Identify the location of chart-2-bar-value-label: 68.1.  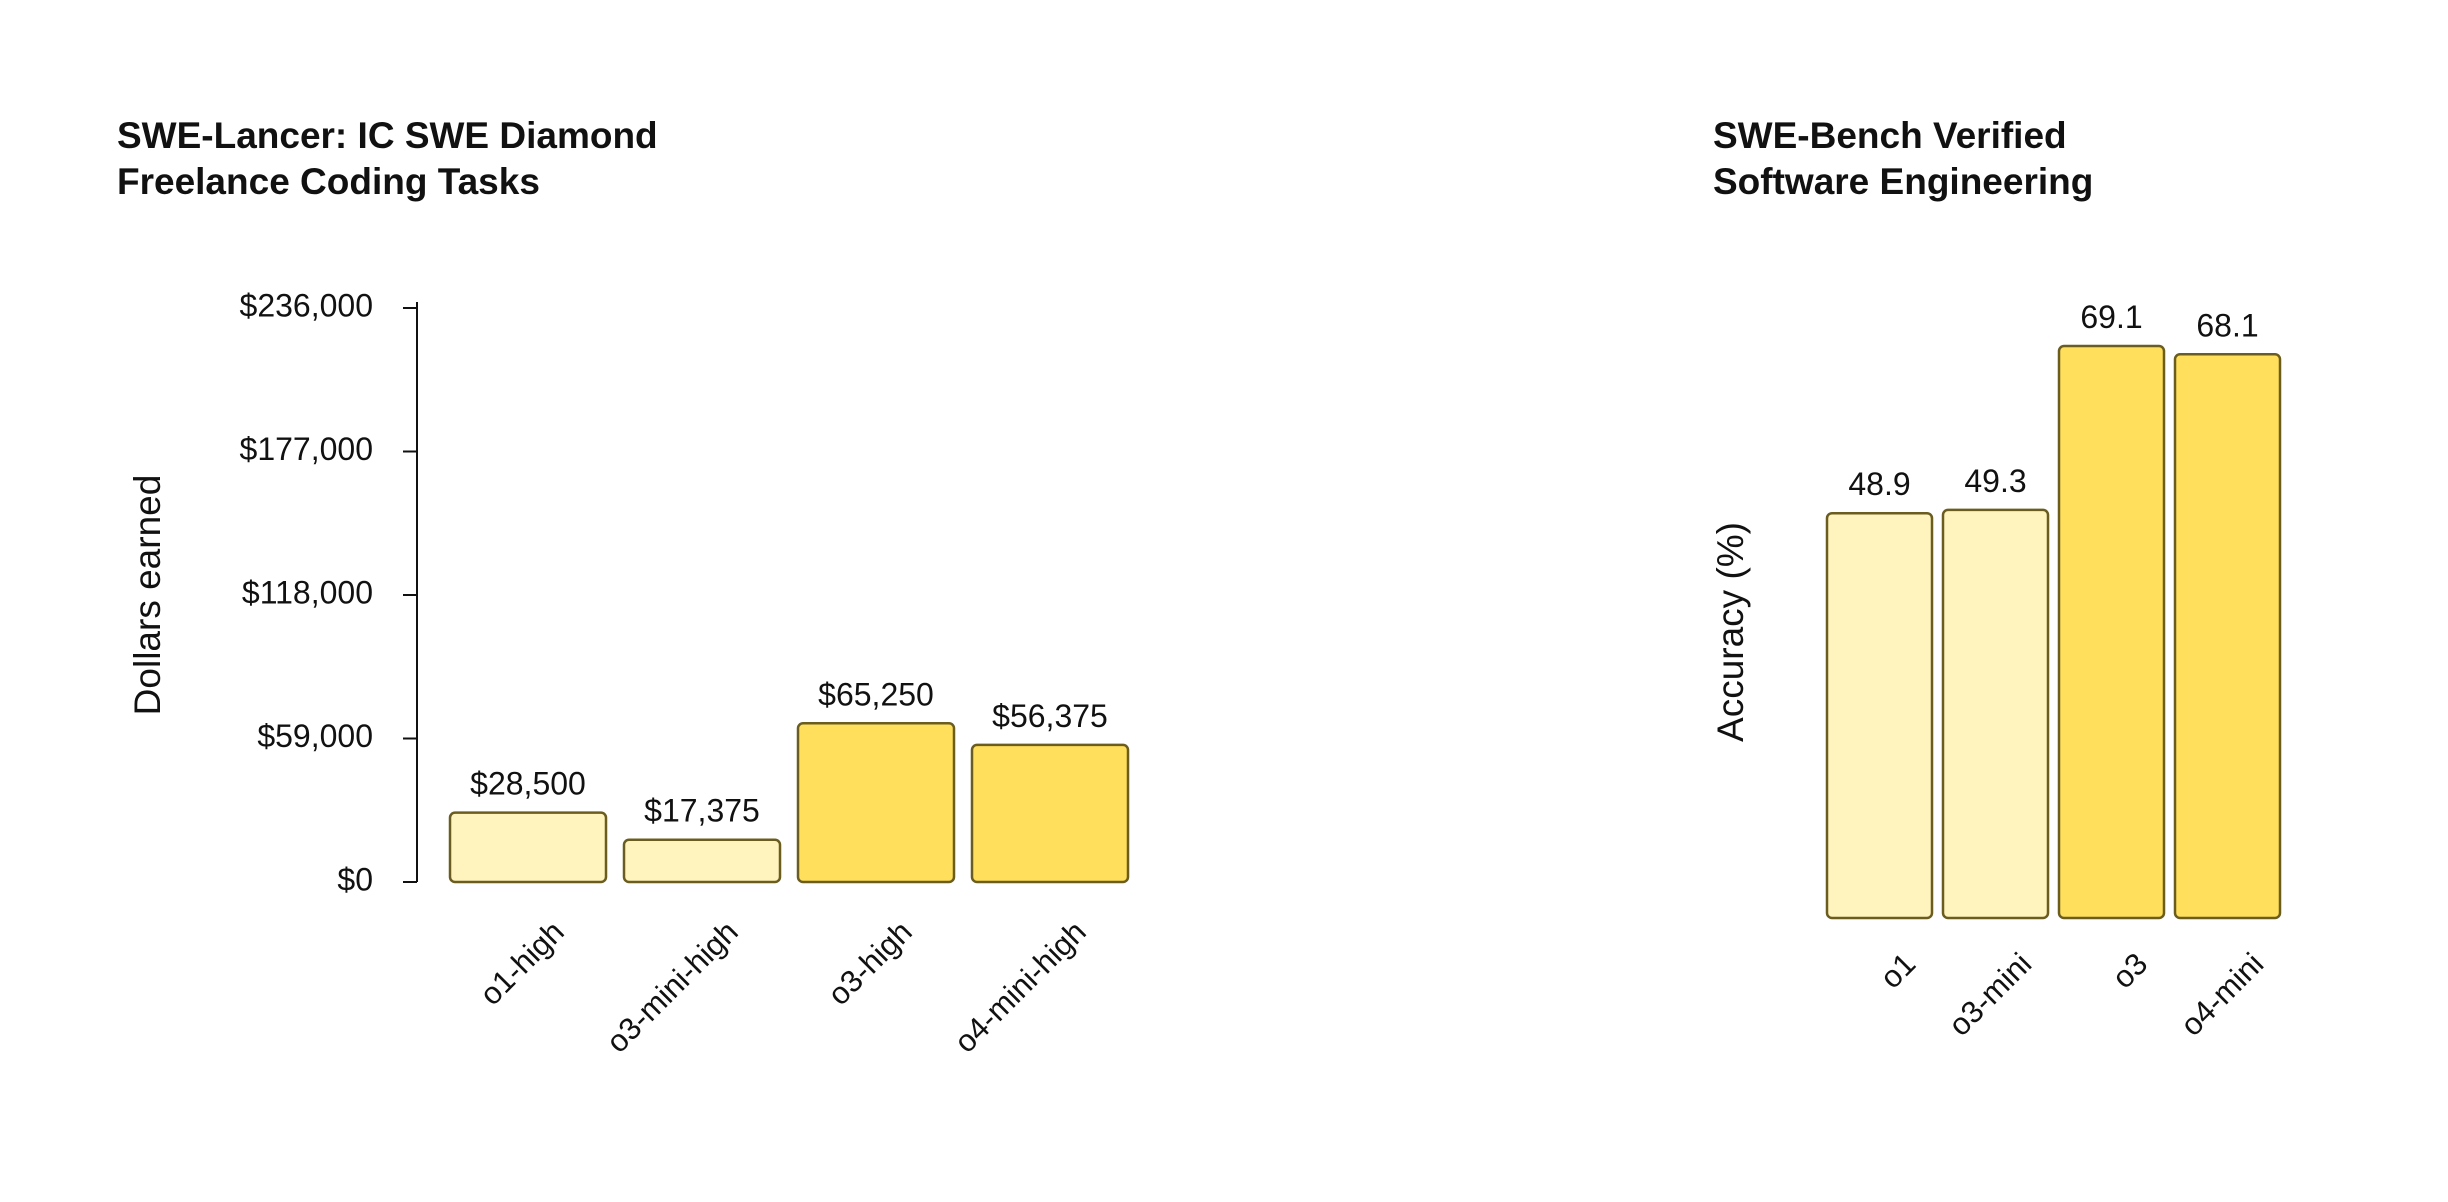
(2227, 325).